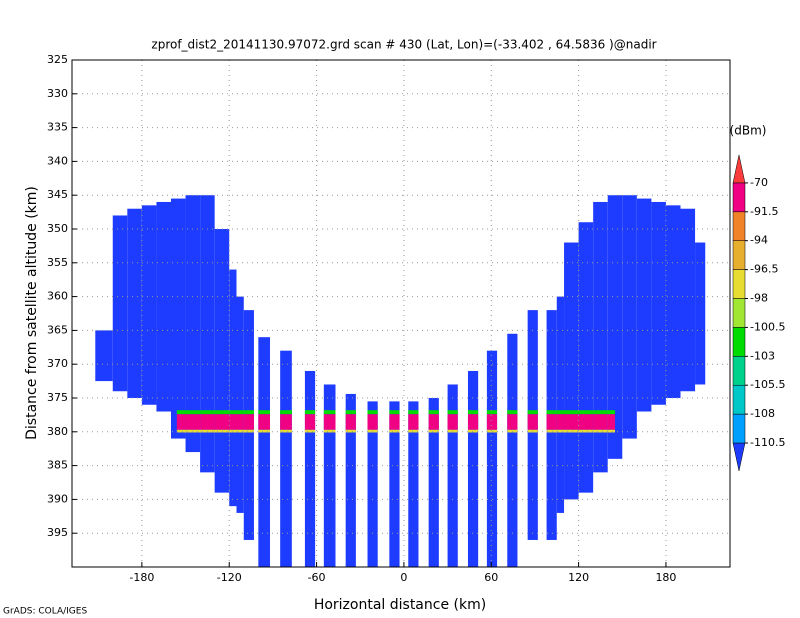 This screenshot has width=800, height=618. Describe the element at coordinates (403, 577) in the screenshot. I see `x-tick-label: 0` at that location.